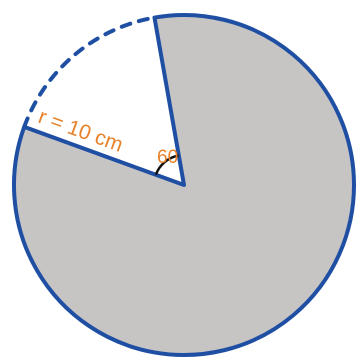 The image size is (357, 361). I want to click on angle-label: 60, so click(167, 157).